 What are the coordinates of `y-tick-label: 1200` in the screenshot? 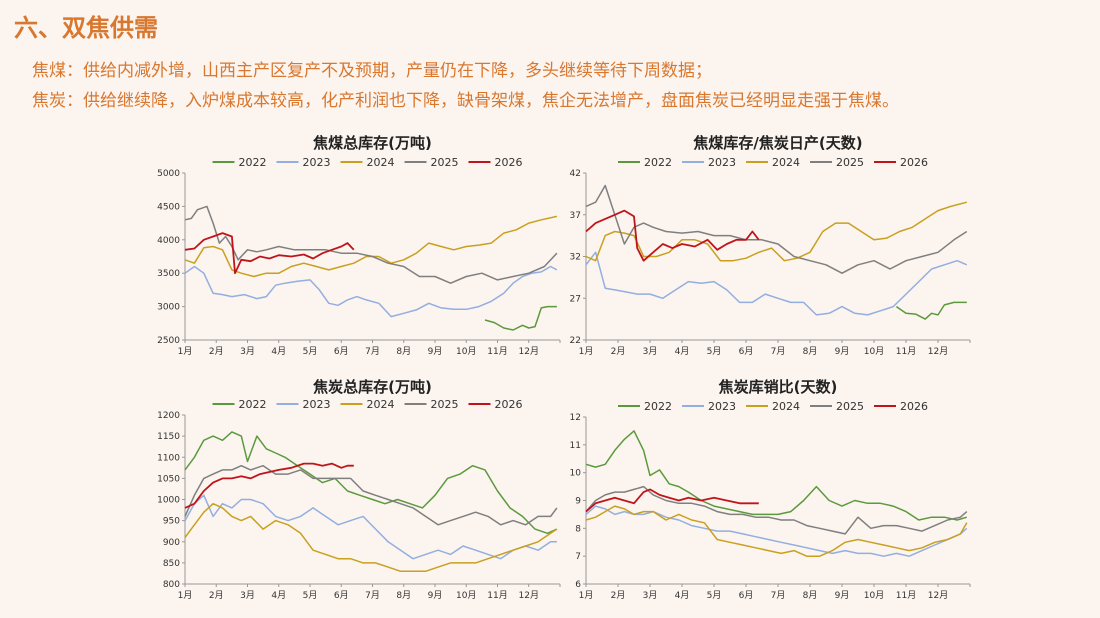 It's located at (168, 416).